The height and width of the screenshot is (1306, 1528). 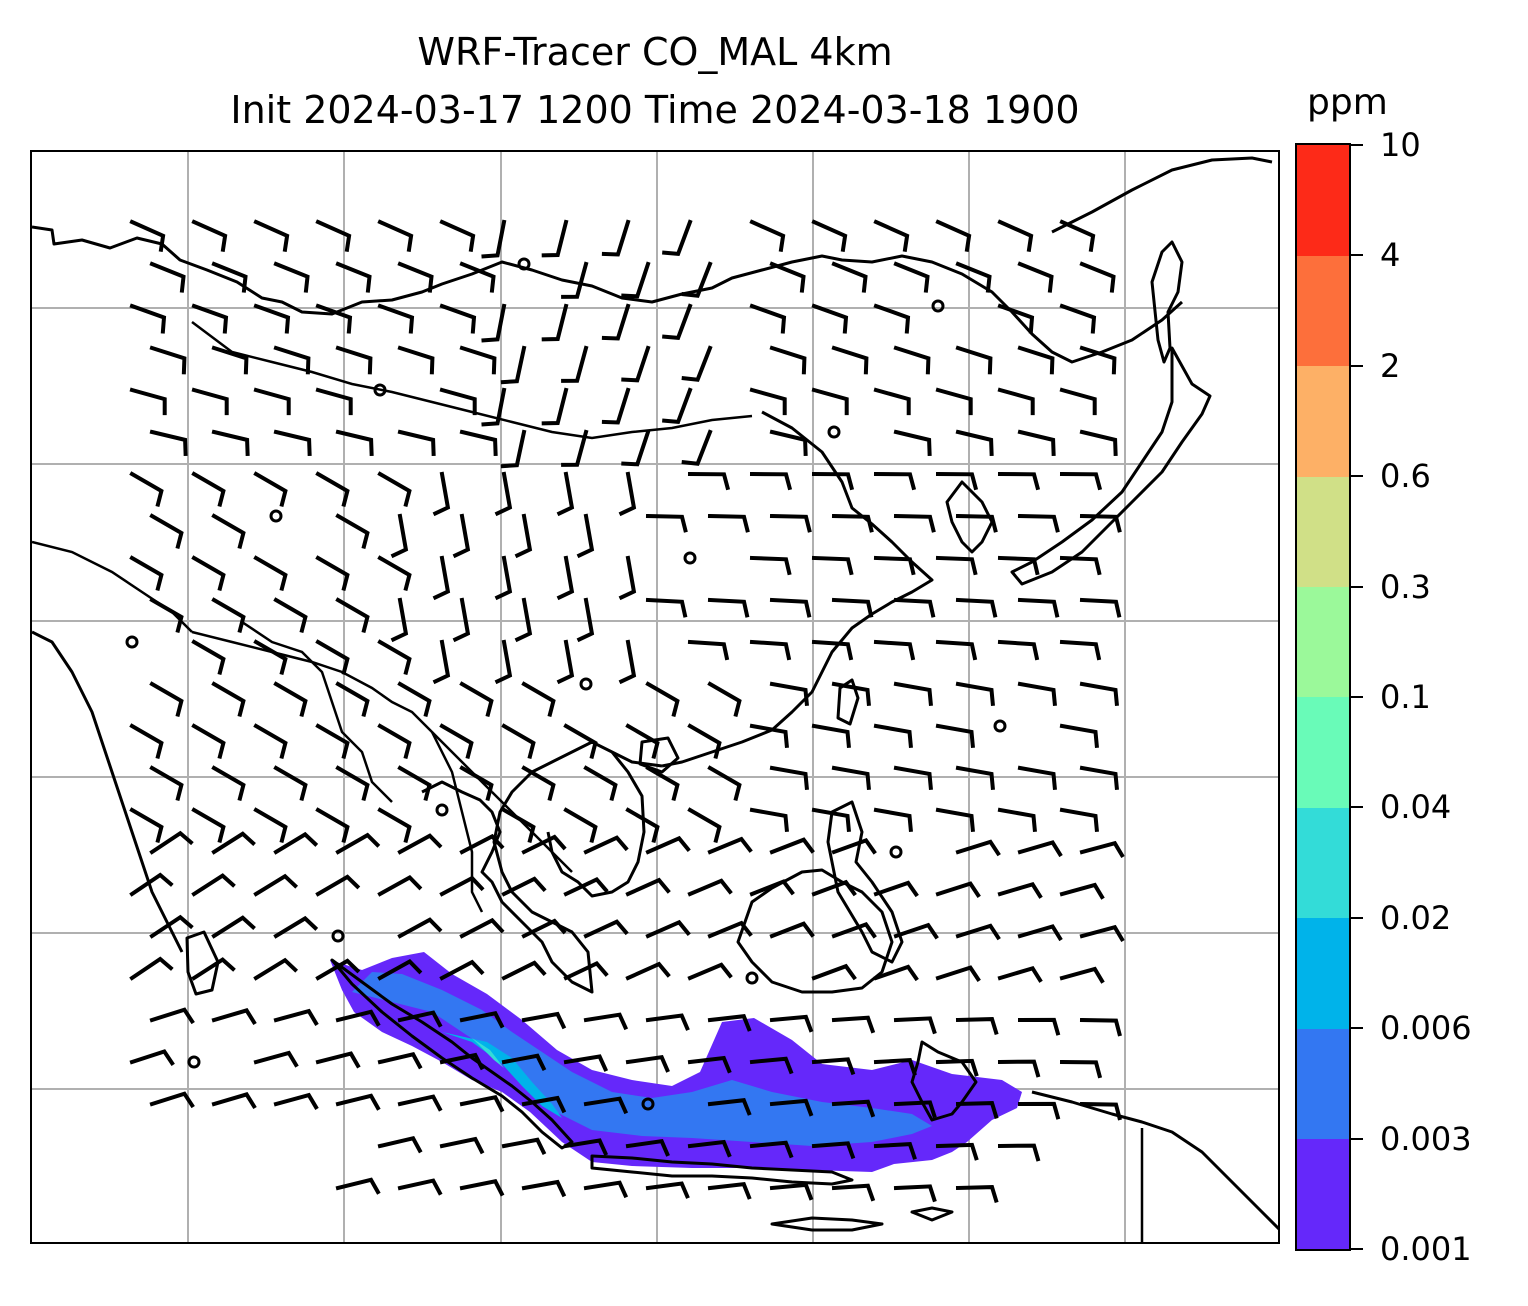 What do you see at coordinates (1426, 1249) in the screenshot?
I see `colorbar-tick-label: 0.001` at bounding box center [1426, 1249].